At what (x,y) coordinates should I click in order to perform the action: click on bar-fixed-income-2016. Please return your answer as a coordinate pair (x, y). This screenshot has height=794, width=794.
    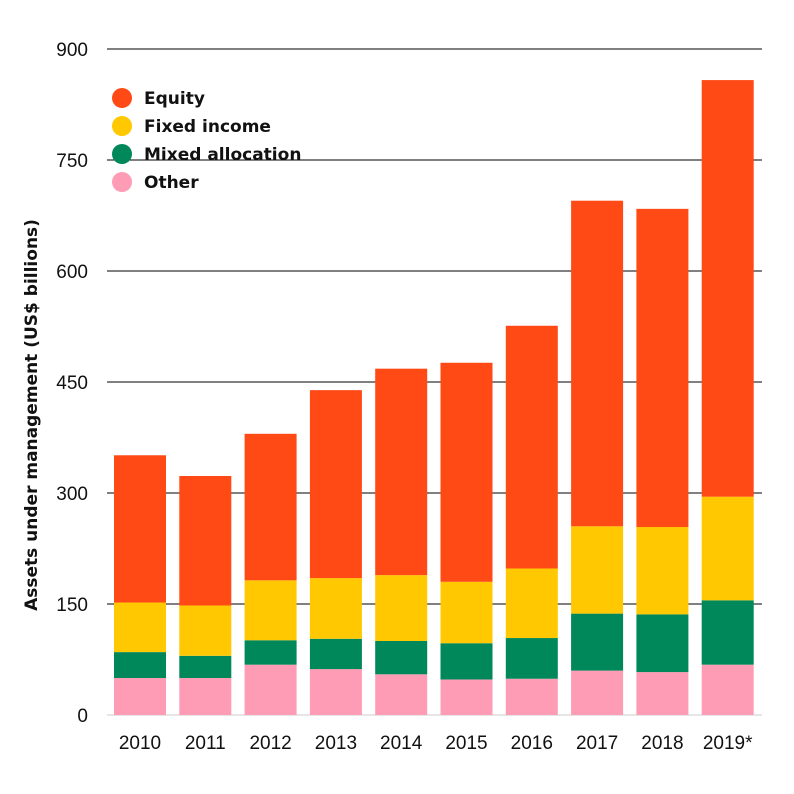
    Looking at the image, I should click on (531, 603).